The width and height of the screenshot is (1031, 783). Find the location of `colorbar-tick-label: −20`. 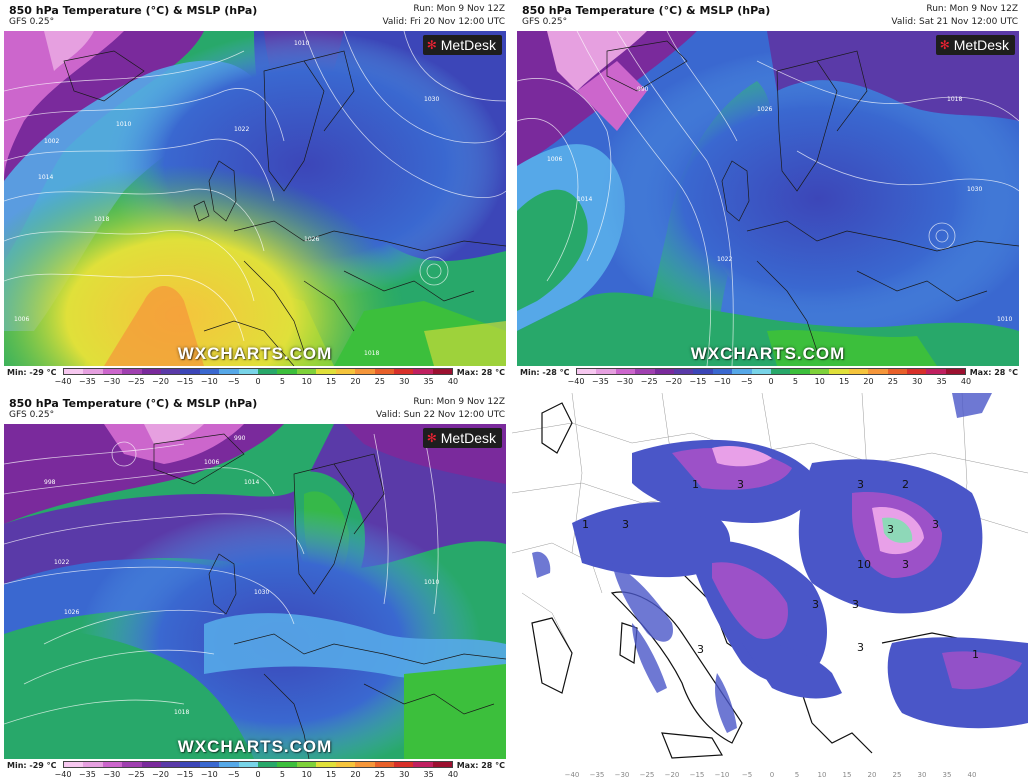

colorbar-tick-label: −20 is located at coordinates (160, 774).